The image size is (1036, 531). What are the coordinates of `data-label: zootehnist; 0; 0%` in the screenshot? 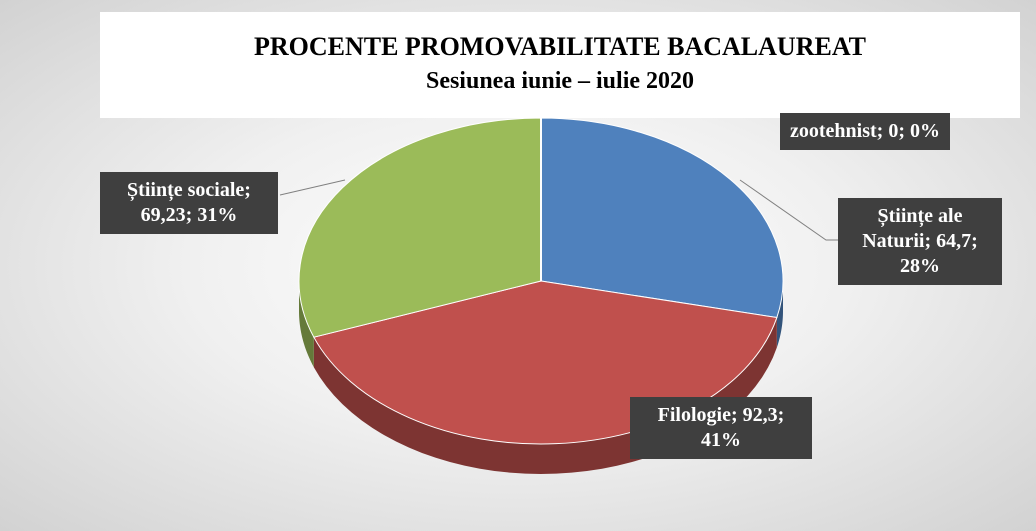 It's located at (865, 131).